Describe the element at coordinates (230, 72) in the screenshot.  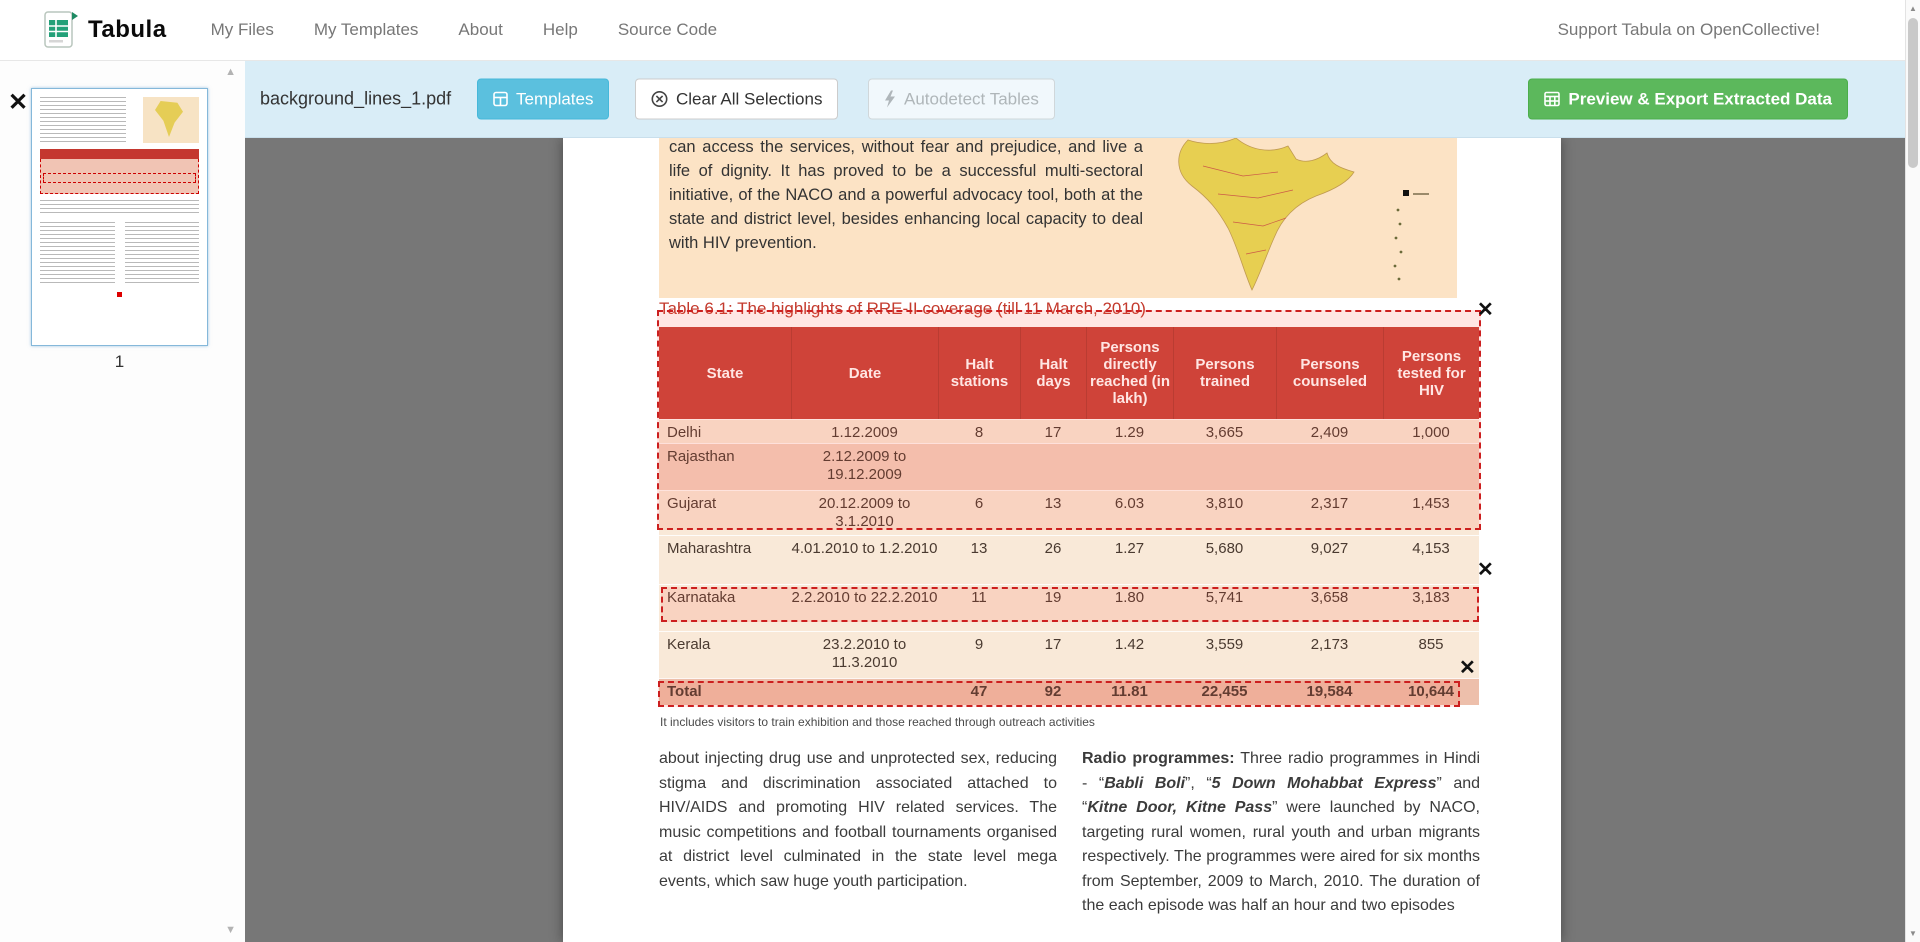
I see `sidebar-scroll-up-icon: ▲` at that location.